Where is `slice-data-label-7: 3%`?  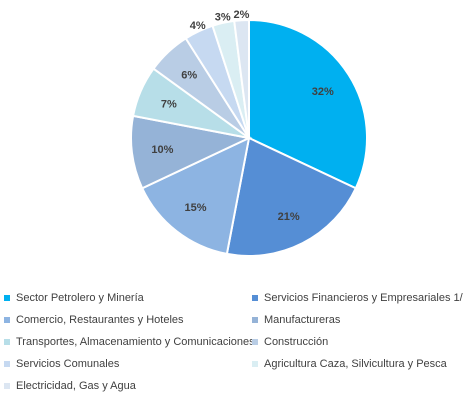
slice-data-label-7: 3% is located at coordinates (223, 18).